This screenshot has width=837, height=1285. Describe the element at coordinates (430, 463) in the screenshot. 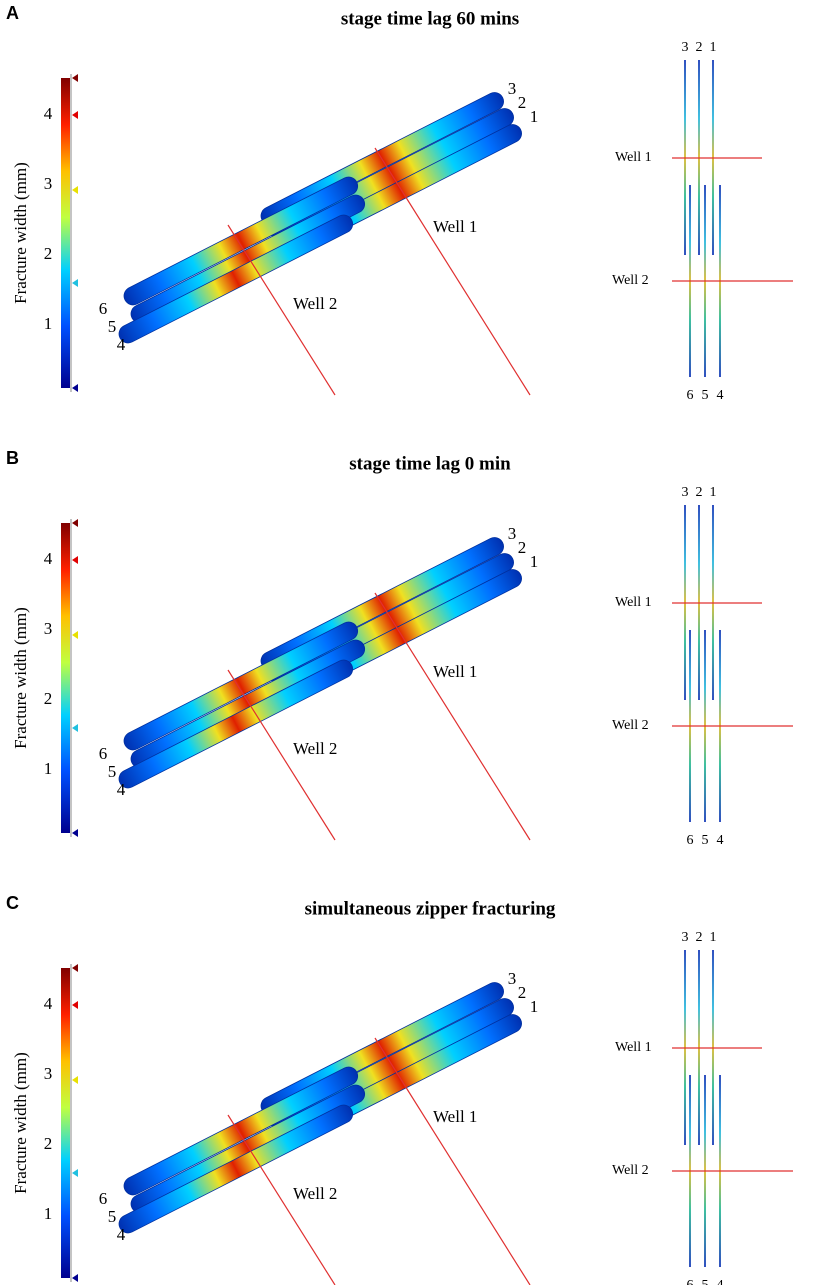

I see `panel-title: stage time lag 0 min` at that location.